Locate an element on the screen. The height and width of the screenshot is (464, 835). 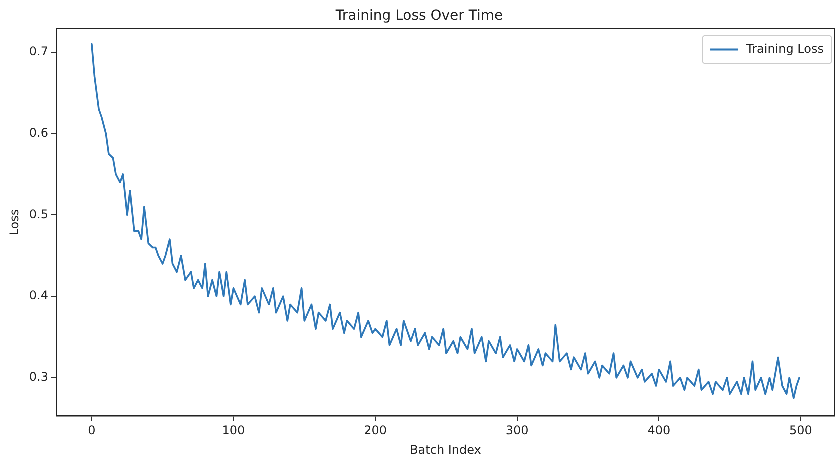
legend-label: Training Loss is located at coordinates (785, 49).